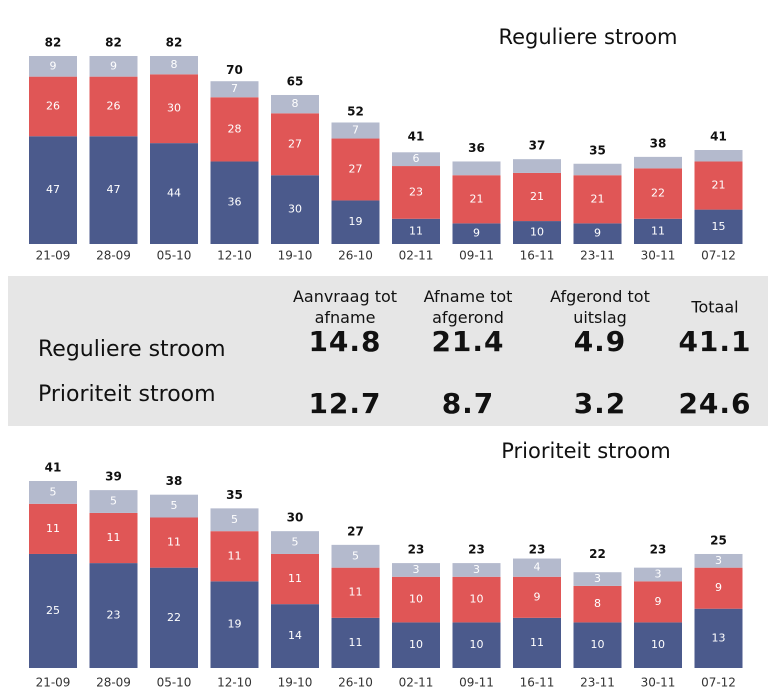 This screenshot has height=691, width=769. I want to click on row-label: Prioriteit stroom, so click(127, 394).